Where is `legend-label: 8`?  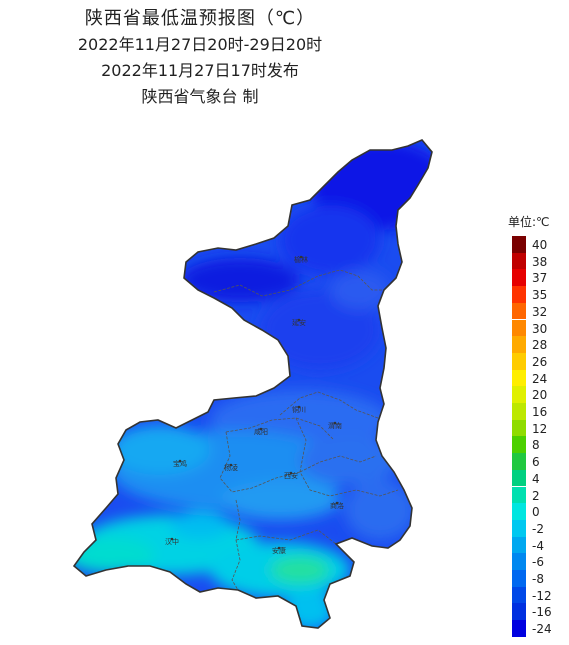 legend-label: 8 is located at coordinates (536, 445).